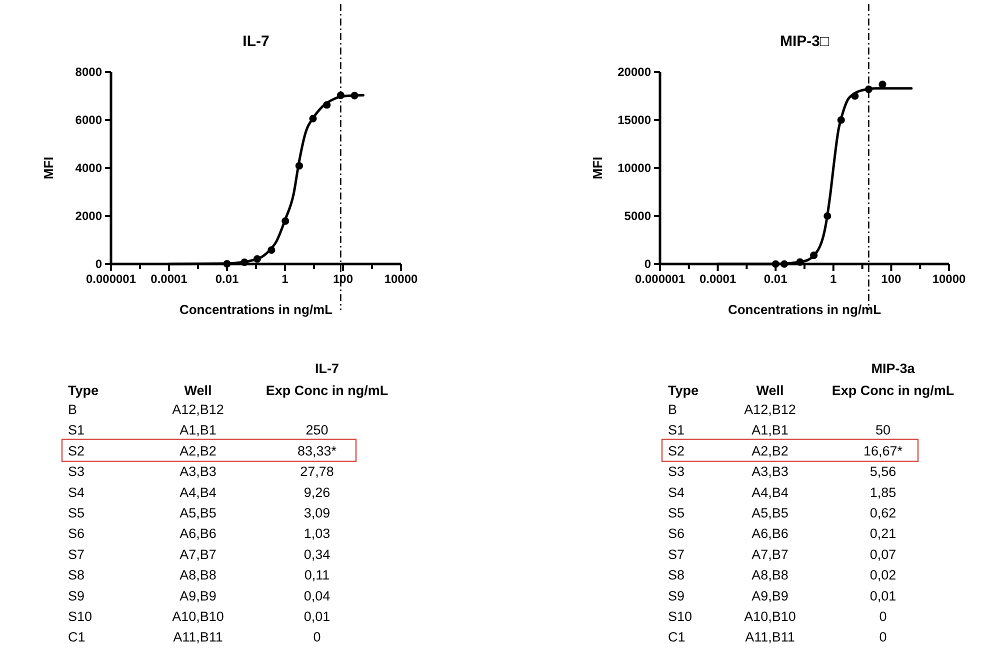 Image resolution: width=986 pixels, height=651 pixels. What do you see at coordinates (676, 430) in the screenshot?
I see `text: S1` at bounding box center [676, 430].